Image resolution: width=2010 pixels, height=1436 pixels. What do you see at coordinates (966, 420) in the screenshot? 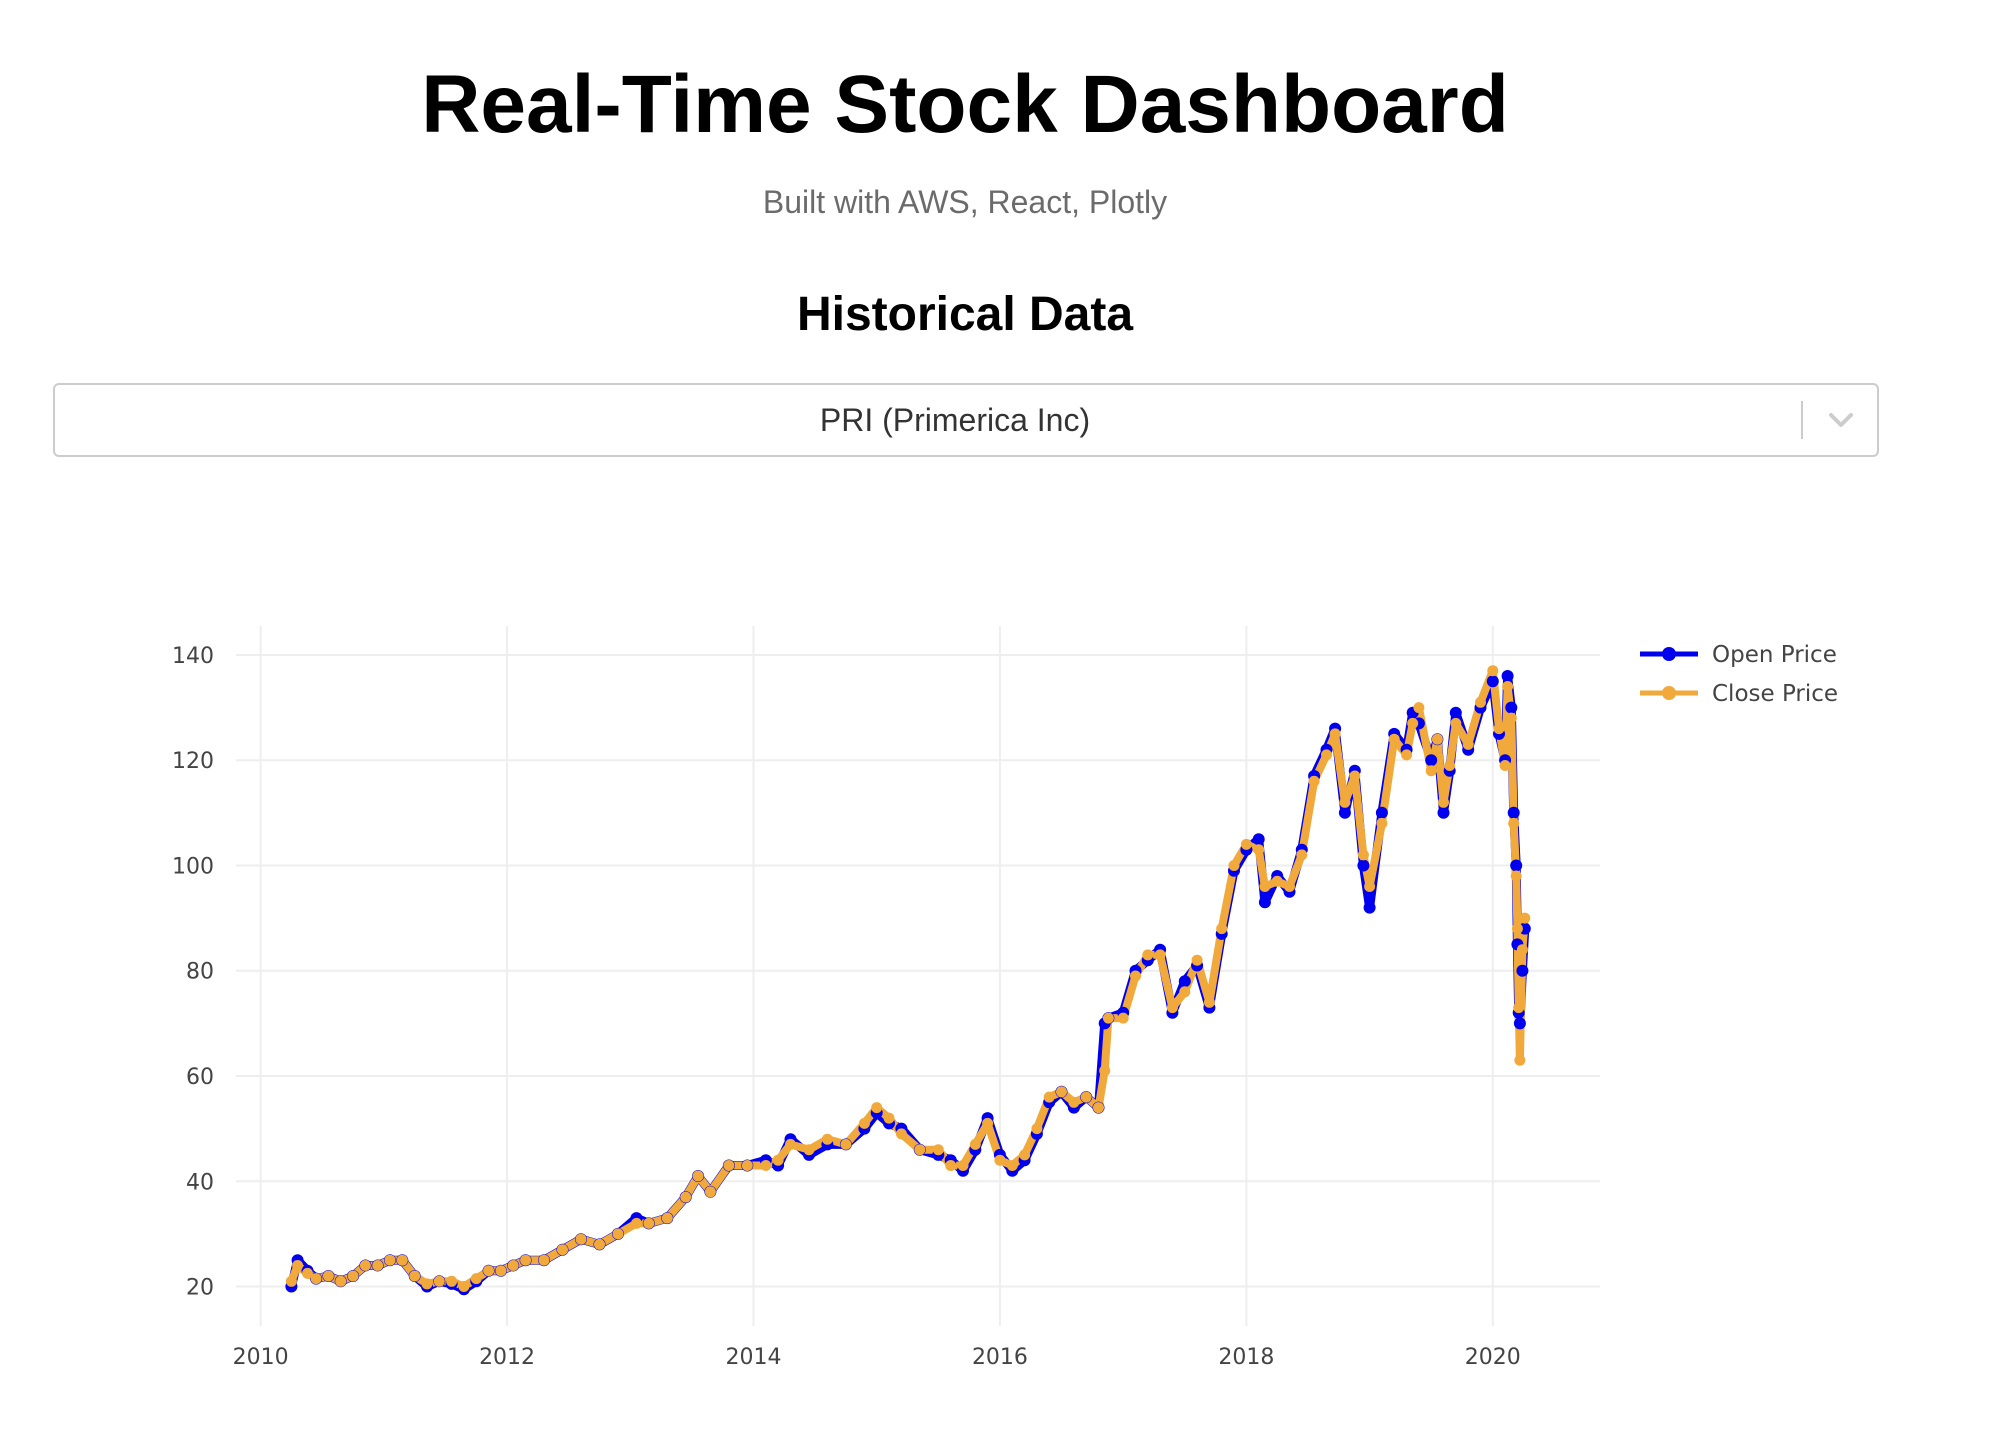
I see `ticker-select: PRI (Primerica Inc)` at bounding box center [966, 420].